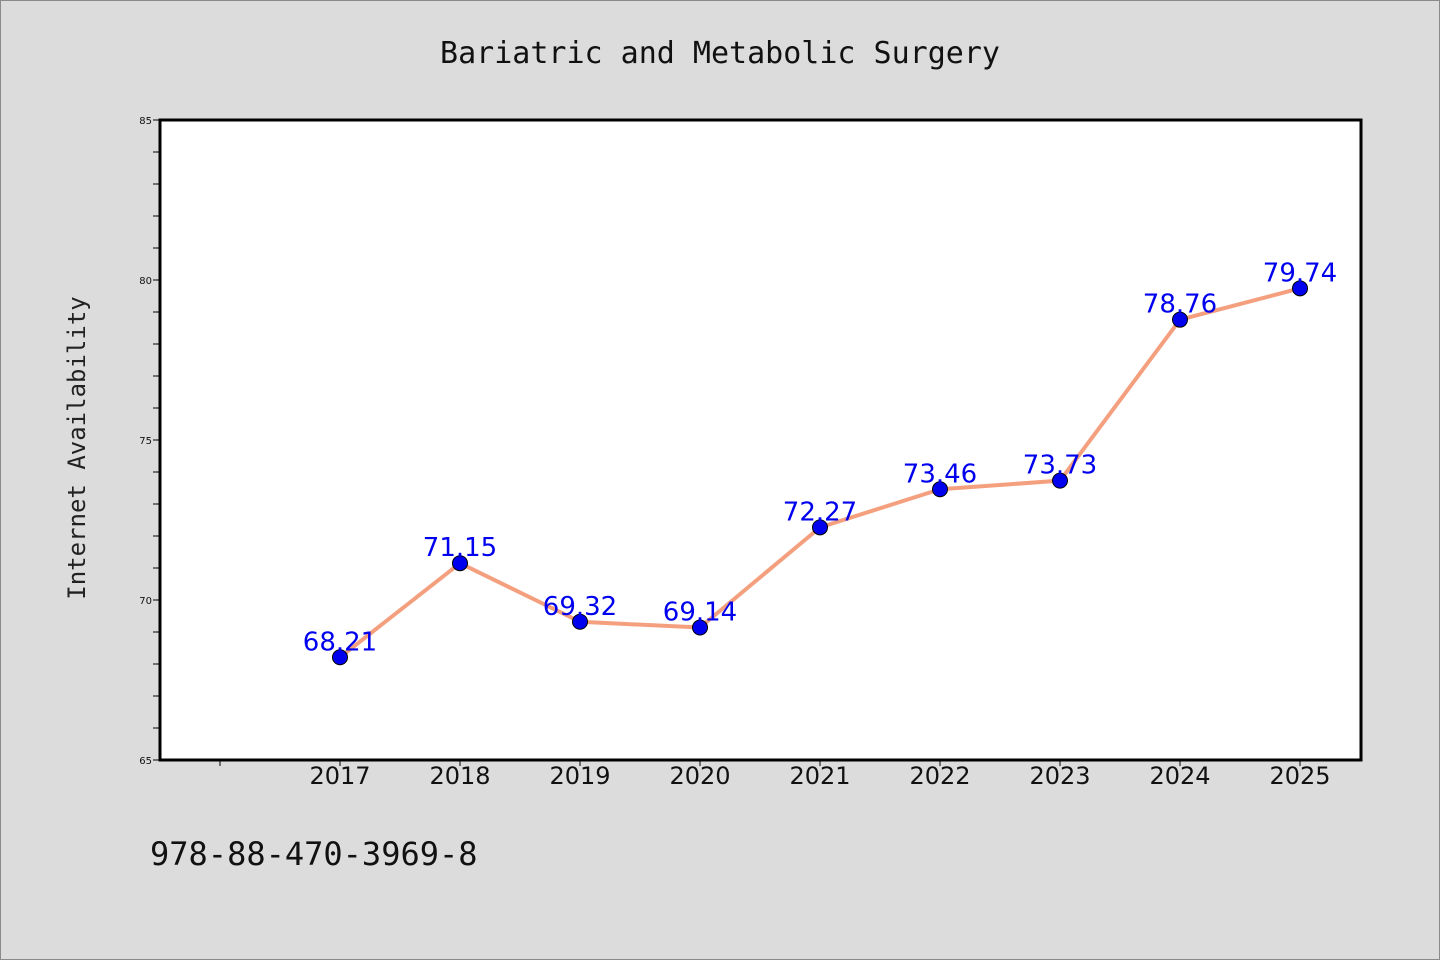 This screenshot has height=960, width=1440. Describe the element at coordinates (145, 121) in the screenshot. I see `y-tick-label: 85` at that location.